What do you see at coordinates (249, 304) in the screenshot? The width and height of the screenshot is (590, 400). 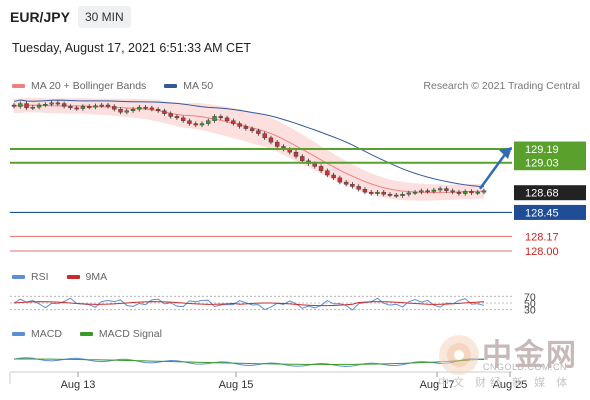 I see `rsi-ma-line` at bounding box center [249, 304].